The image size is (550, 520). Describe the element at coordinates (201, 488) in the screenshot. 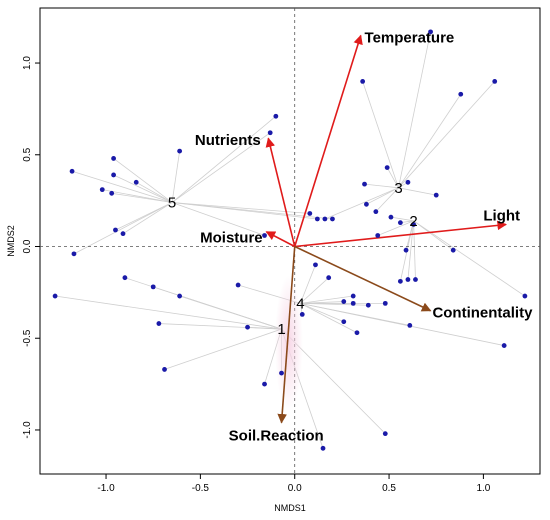

I see `x-tick-label: -0.5` at that location.